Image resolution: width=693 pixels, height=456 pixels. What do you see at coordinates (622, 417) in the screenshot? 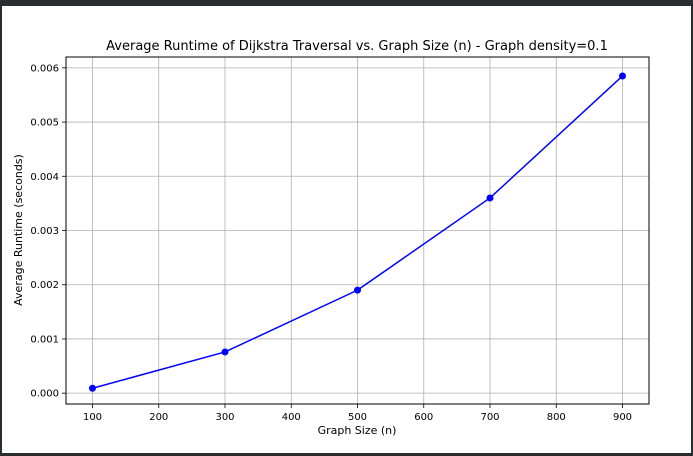
I see `x-tick-label: 900` at bounding box center [622, 417].